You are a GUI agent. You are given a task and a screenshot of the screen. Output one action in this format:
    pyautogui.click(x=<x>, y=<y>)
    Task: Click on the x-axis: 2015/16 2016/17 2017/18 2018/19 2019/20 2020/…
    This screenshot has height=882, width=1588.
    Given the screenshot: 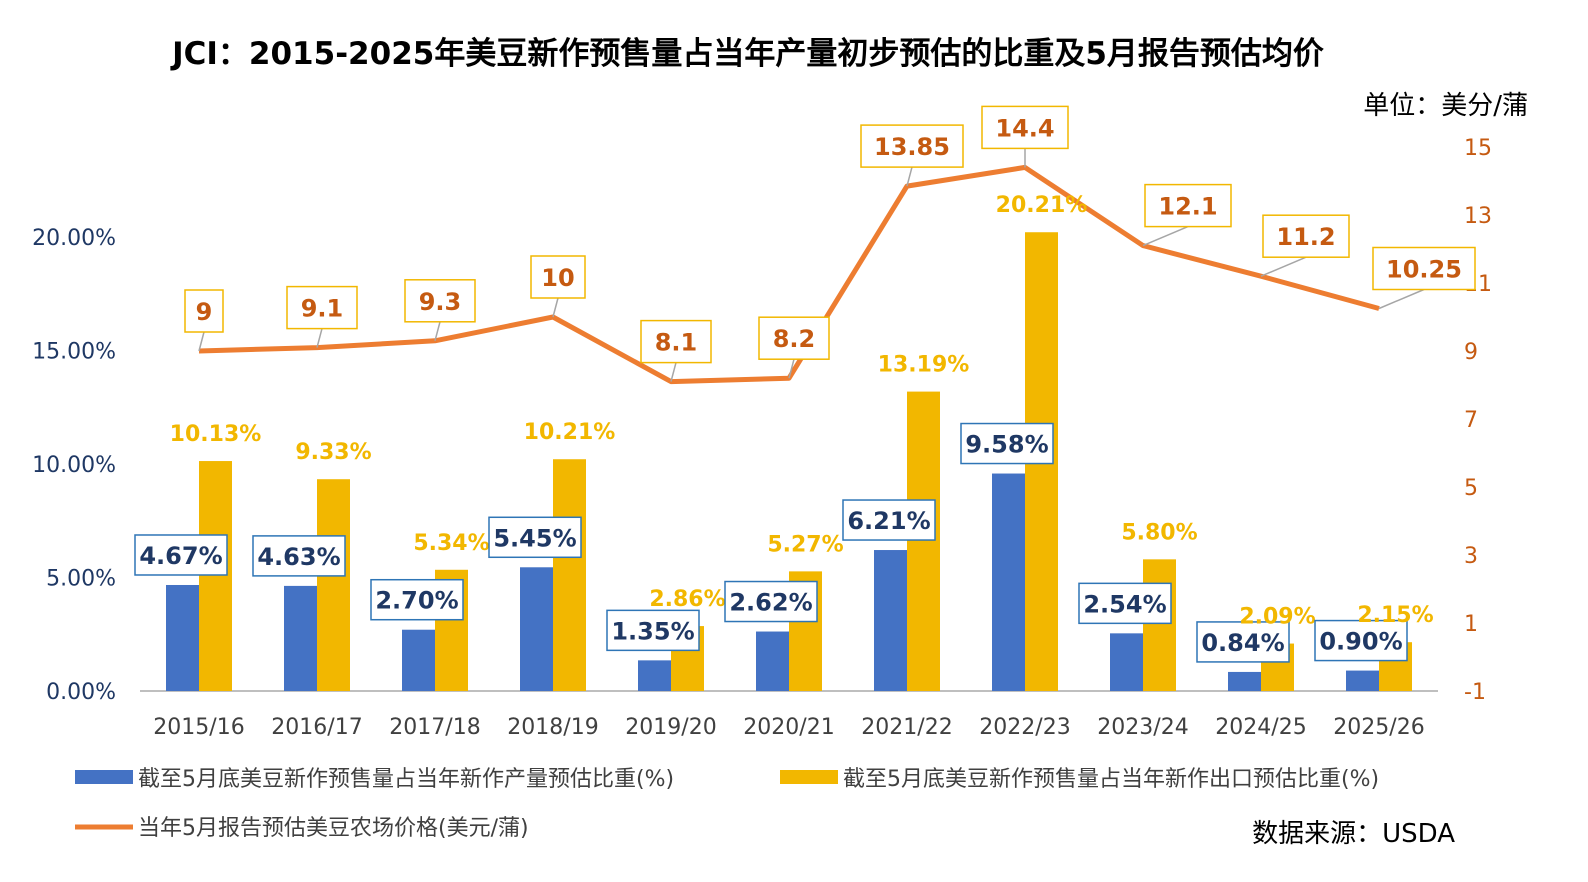 What is the action you would take?
    pyautogui.click(x=789, y=715)
    